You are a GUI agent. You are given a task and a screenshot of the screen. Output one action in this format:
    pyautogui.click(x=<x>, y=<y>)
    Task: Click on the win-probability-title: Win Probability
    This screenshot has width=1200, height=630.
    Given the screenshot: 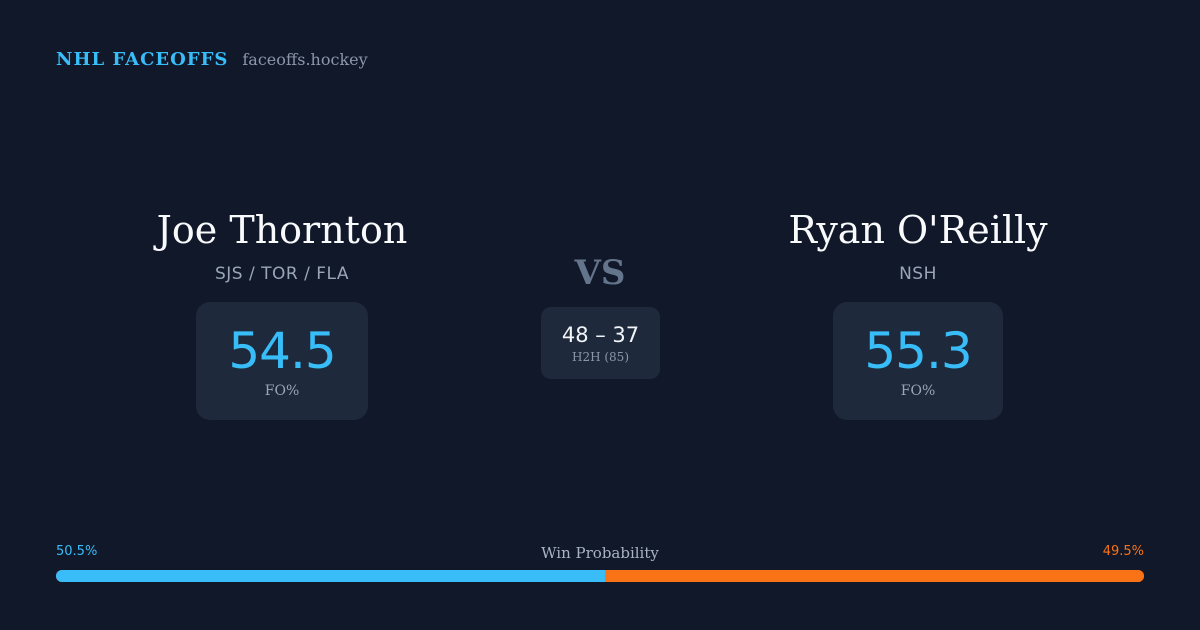 What is the action you would take?
    pyautogui.click(x=600, y=553)
    